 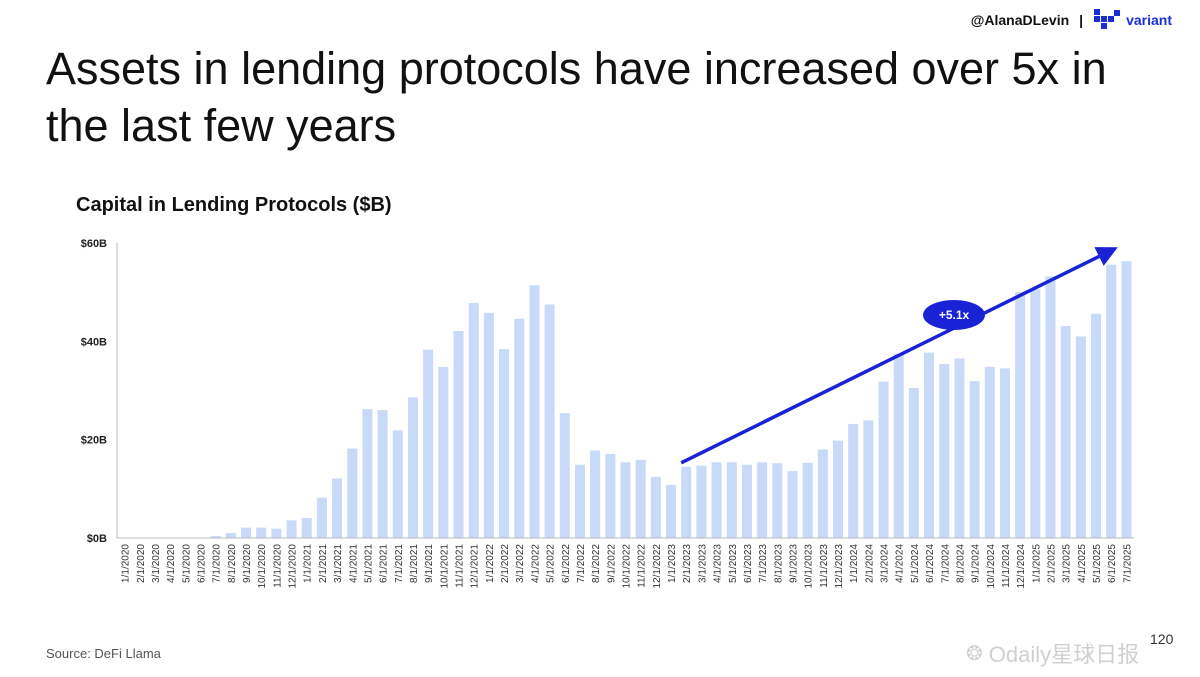 What do you see at coordinates (976, 563) in the screenshot?
I see `x-tick-label: 9/1/2024` at bounding box center [976, 563].